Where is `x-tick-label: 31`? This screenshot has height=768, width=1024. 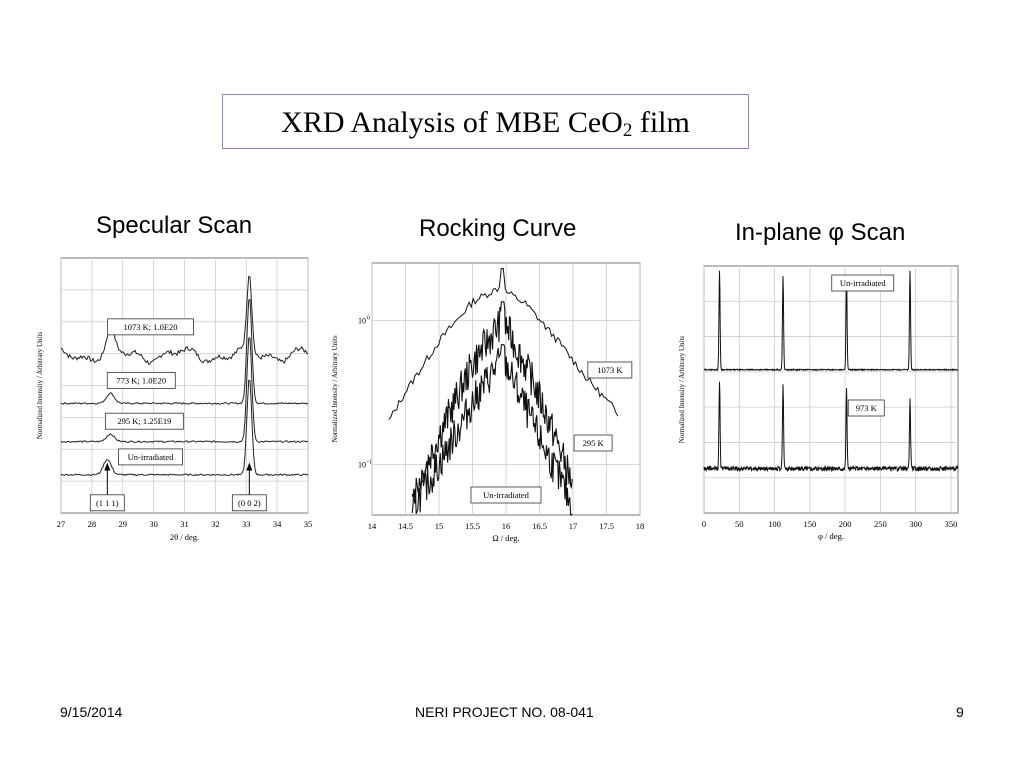 x-tick-label: 31 is located at coordinates (184, 524).